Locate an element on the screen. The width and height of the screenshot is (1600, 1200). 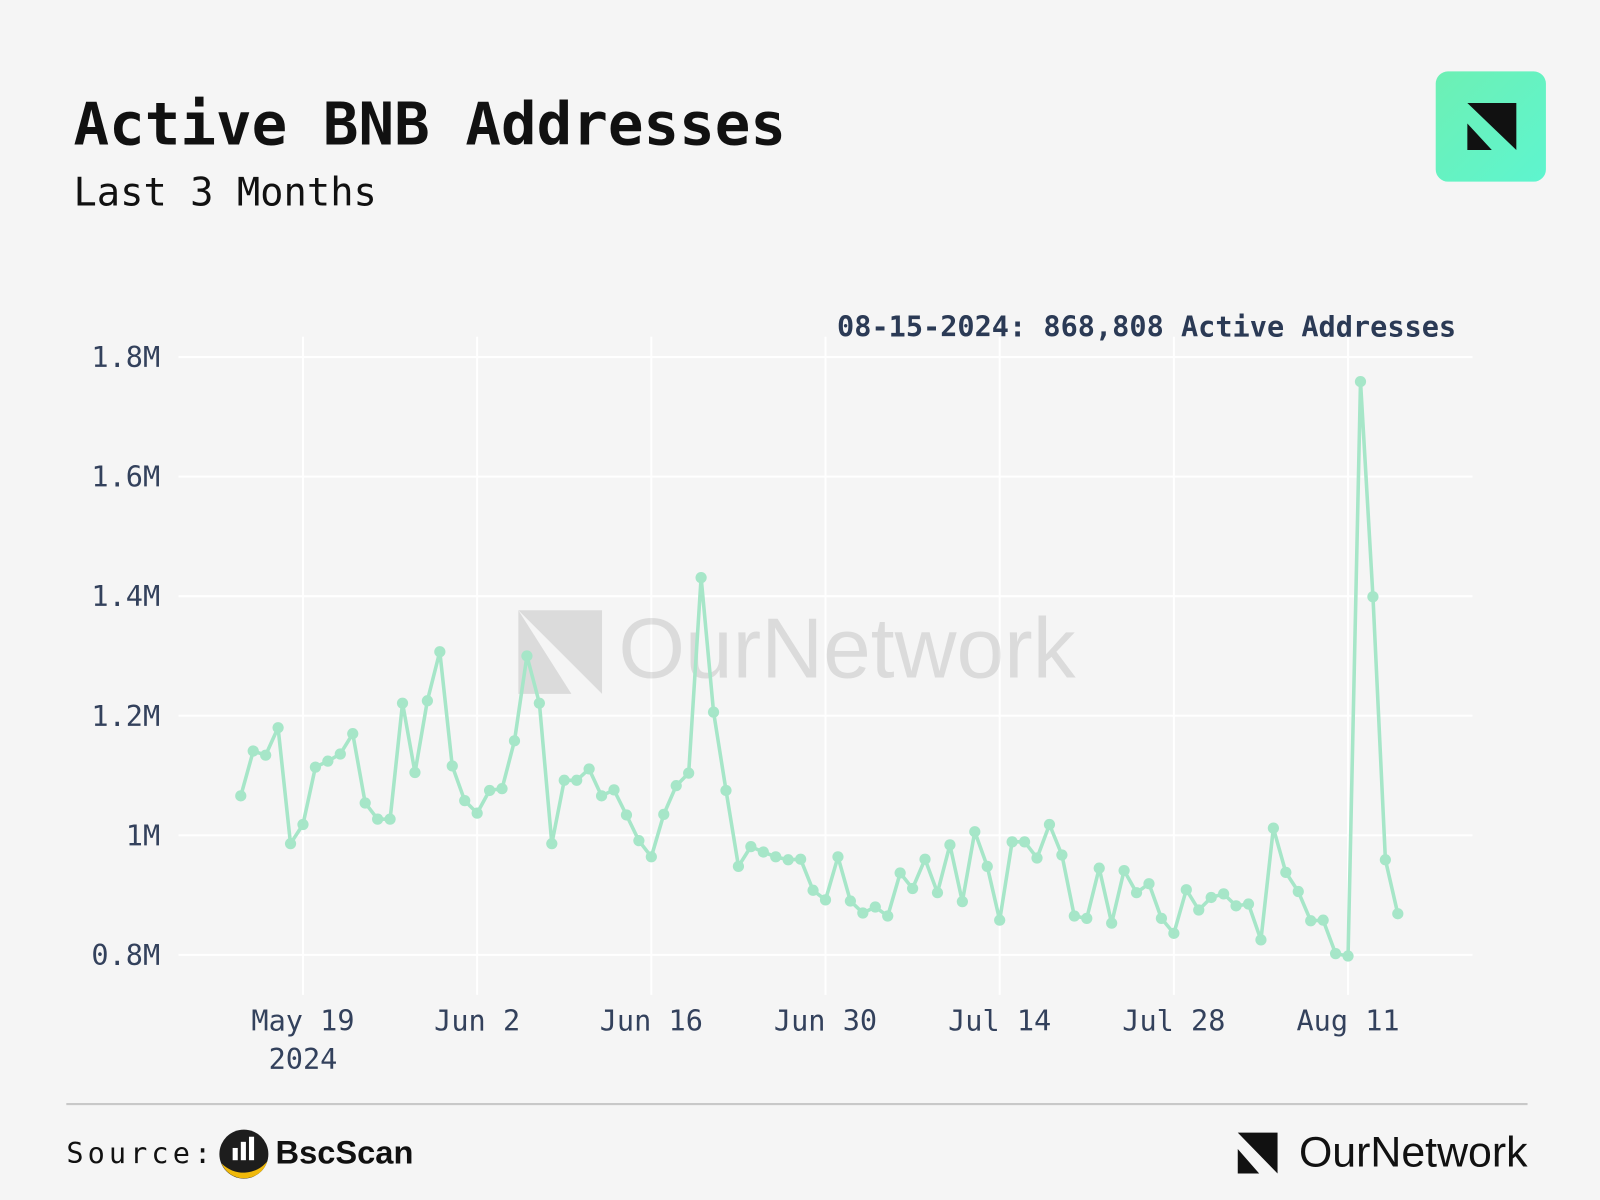
watermark-text: OurNetwork is located at coordinates (846, 649).